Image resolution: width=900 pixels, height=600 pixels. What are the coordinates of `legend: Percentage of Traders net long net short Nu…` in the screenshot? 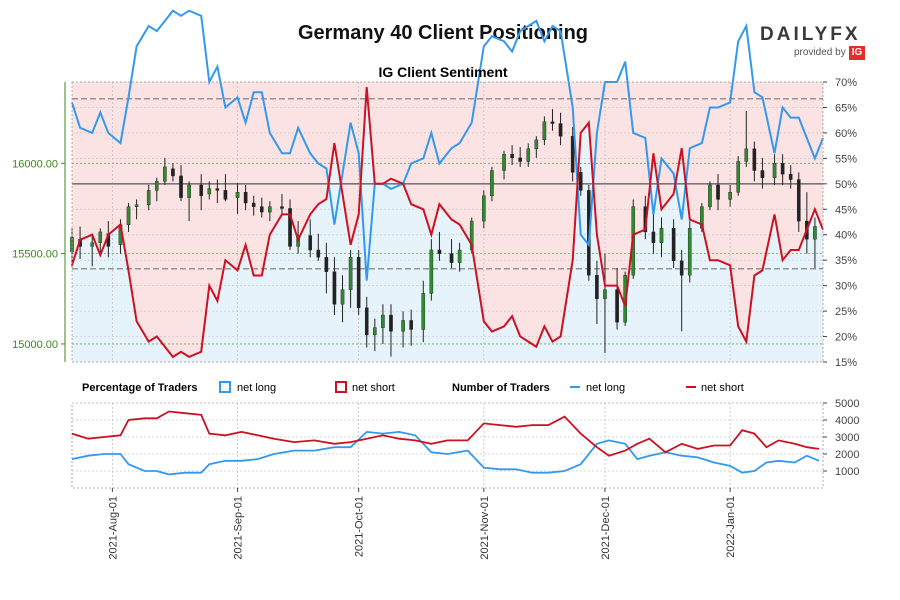 It's located at (413, 387).